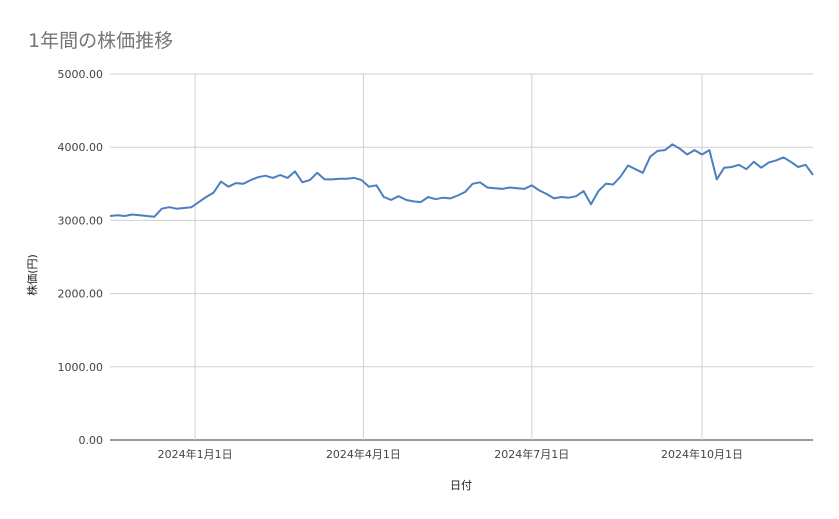 The height and width of the screenshot is (519, 839). Describe the element at coordinates (450, 454) in the screenshot. I see `x-axis: 2024年1月1日 2024年4月1日 2024年7月1日 2024年10月1日` at that location.